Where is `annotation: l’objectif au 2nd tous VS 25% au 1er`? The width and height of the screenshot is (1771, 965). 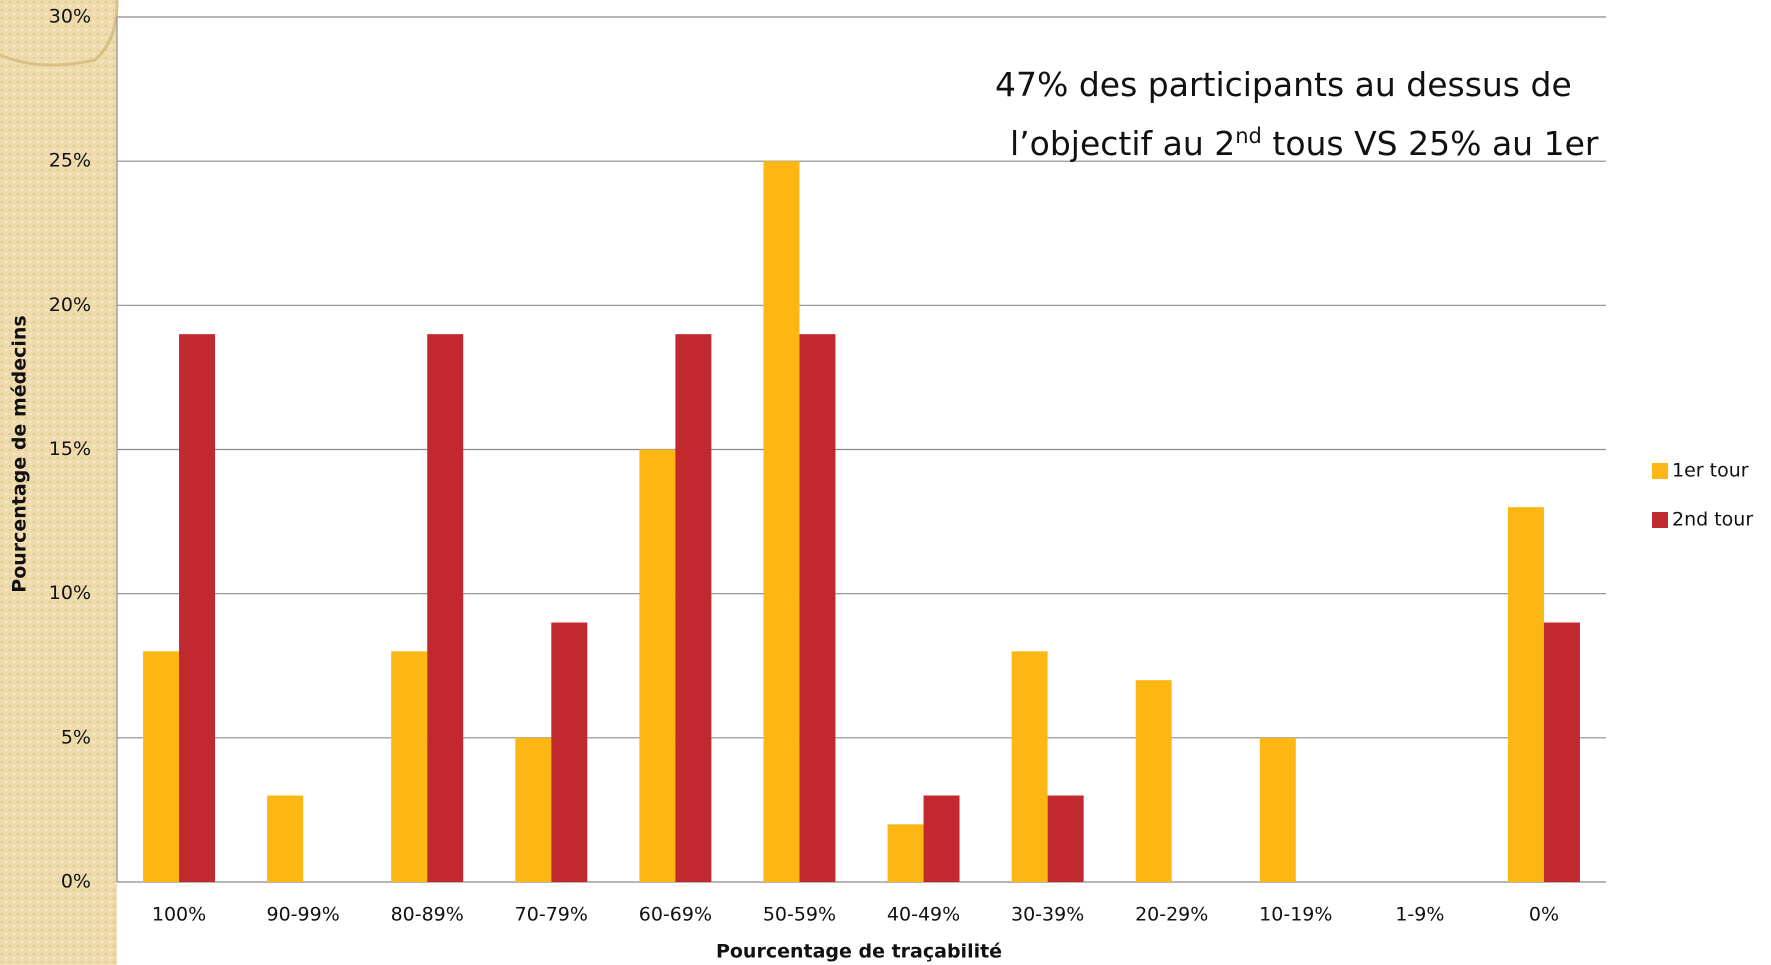
annotation: l’objectif au 2nd tous VS 25% au 1er is located at coordinates (1304, 143).